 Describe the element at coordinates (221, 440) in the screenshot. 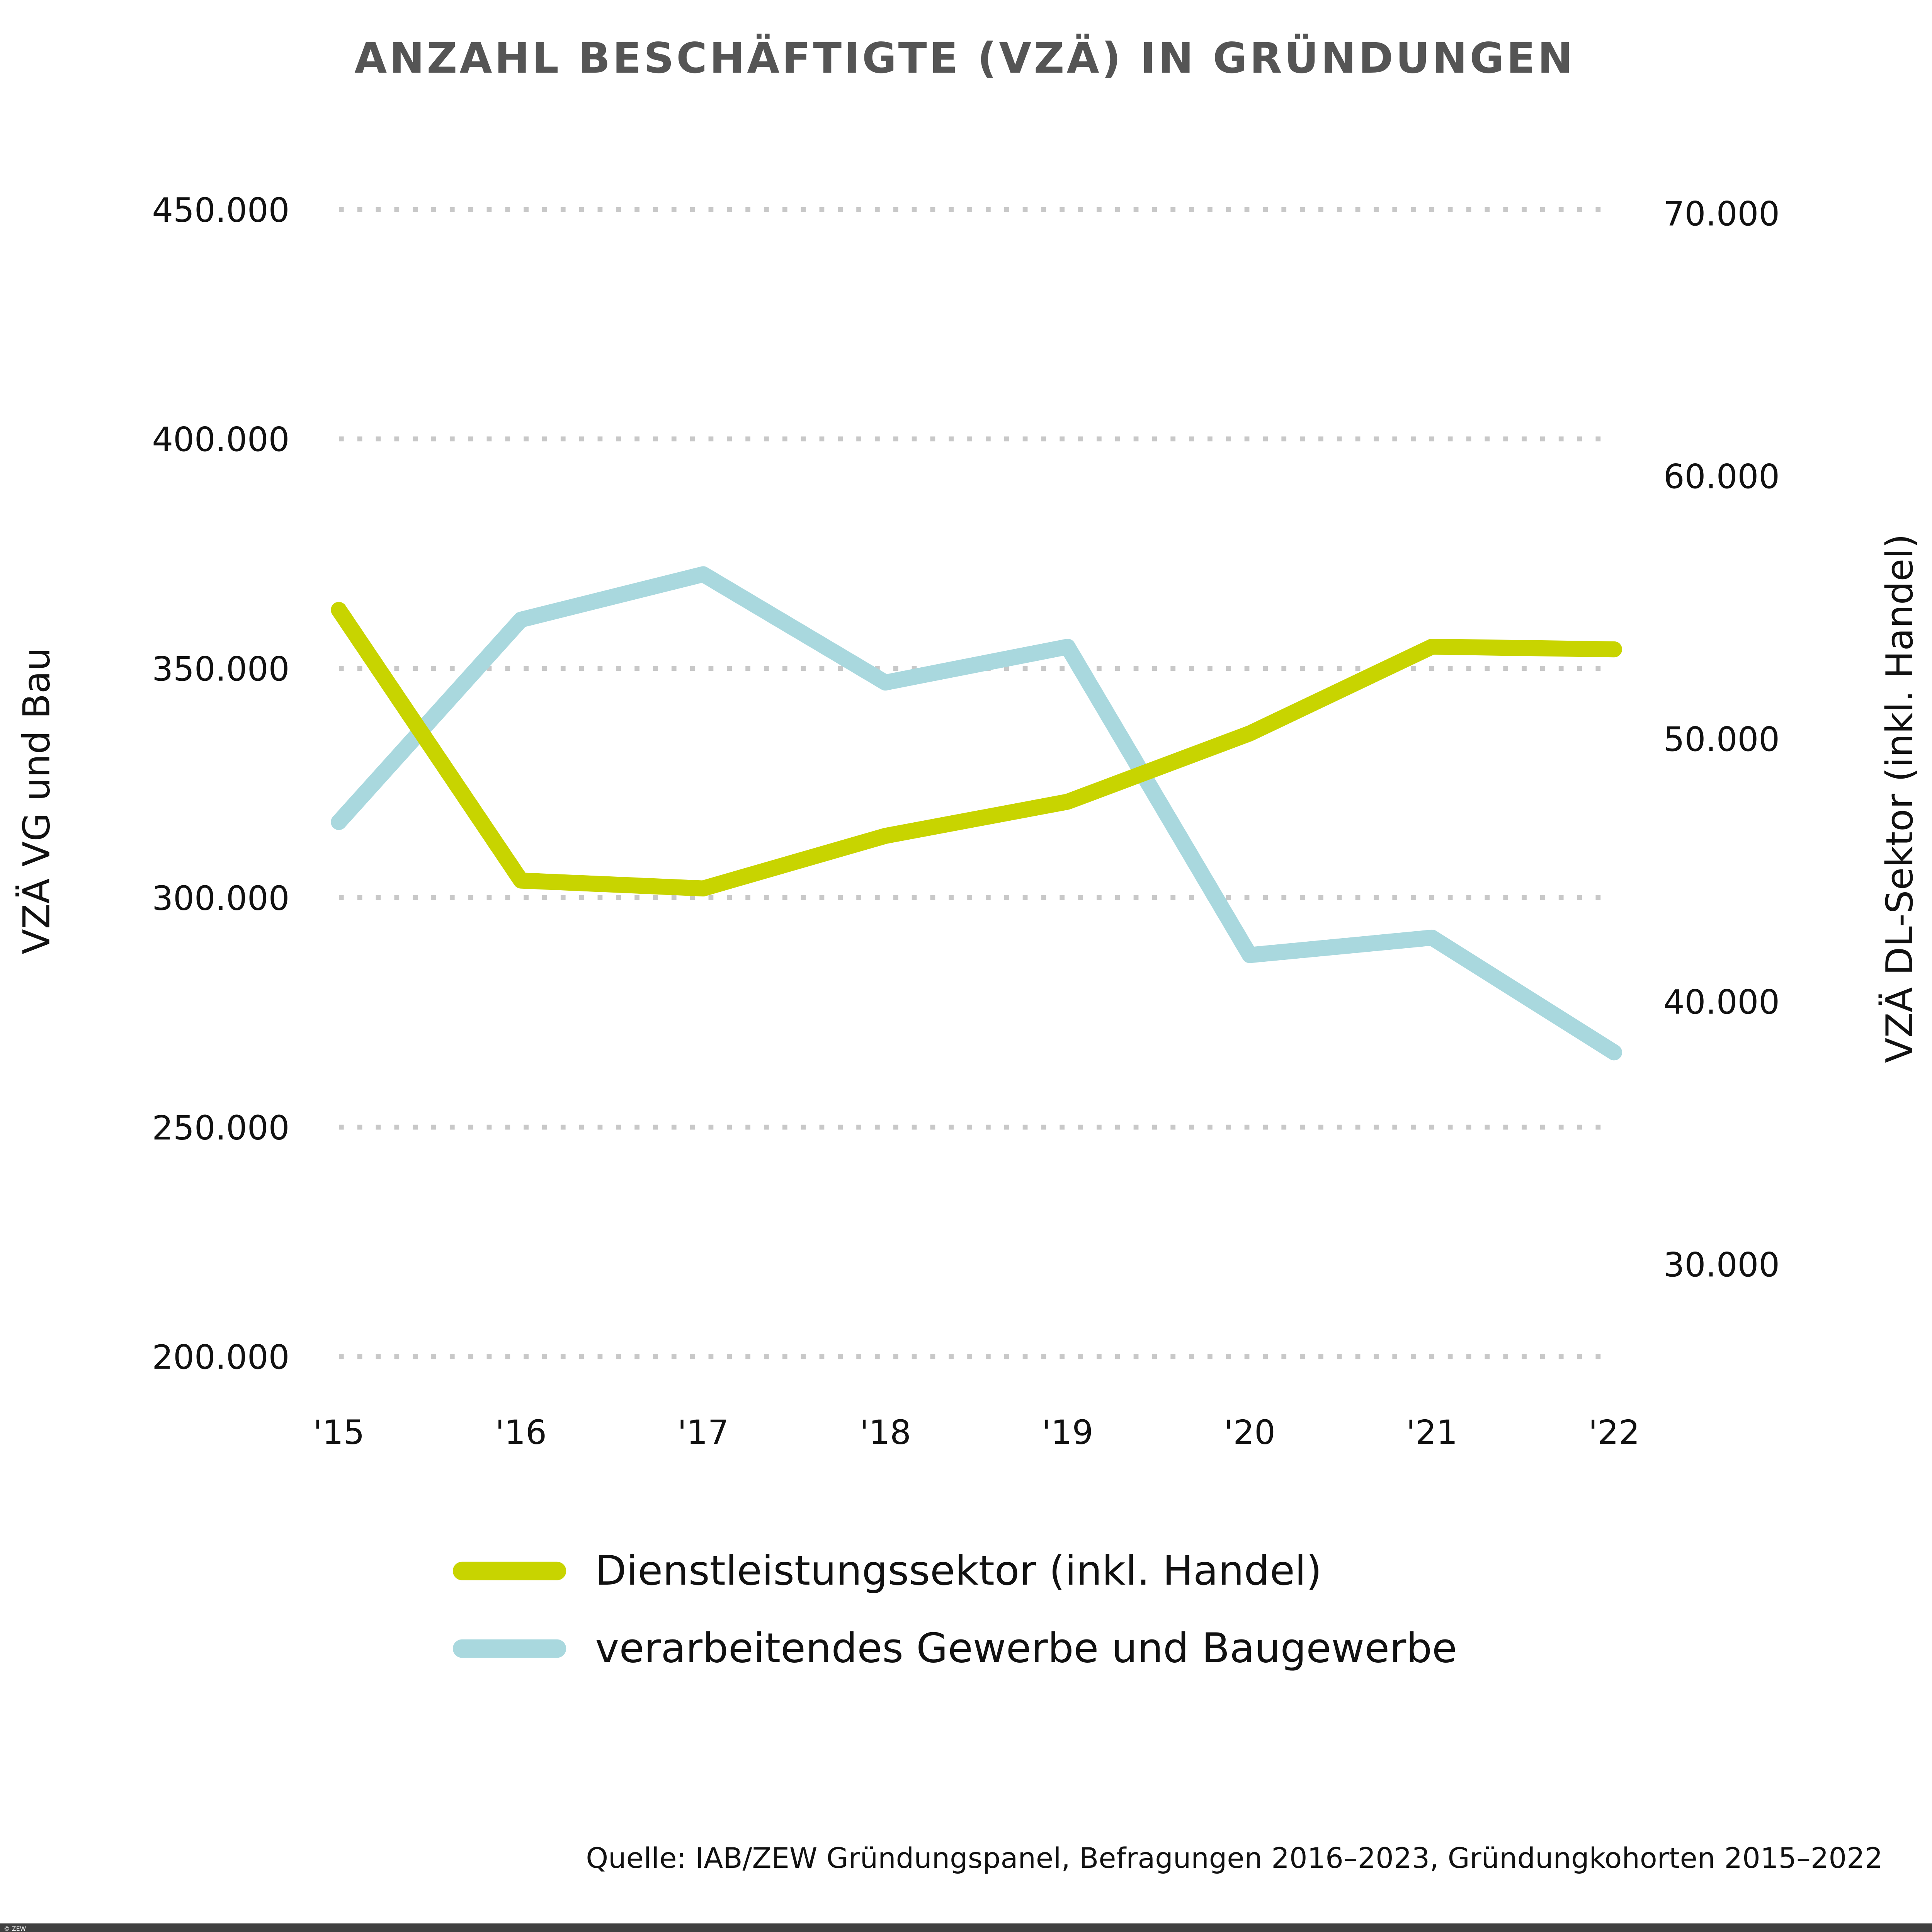

I see `left-tick-label: 400.000` at that location.